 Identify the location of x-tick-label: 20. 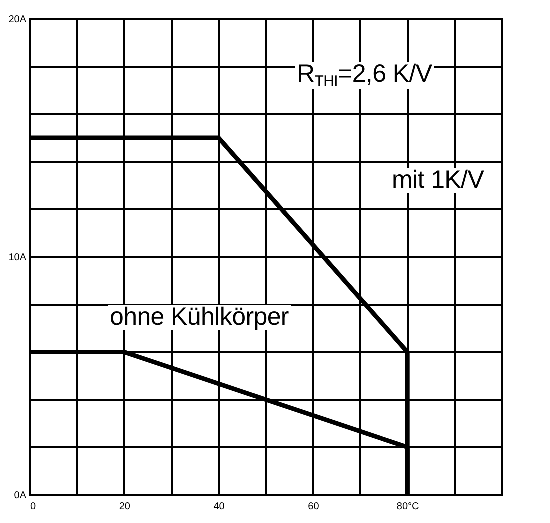
(125, 507).